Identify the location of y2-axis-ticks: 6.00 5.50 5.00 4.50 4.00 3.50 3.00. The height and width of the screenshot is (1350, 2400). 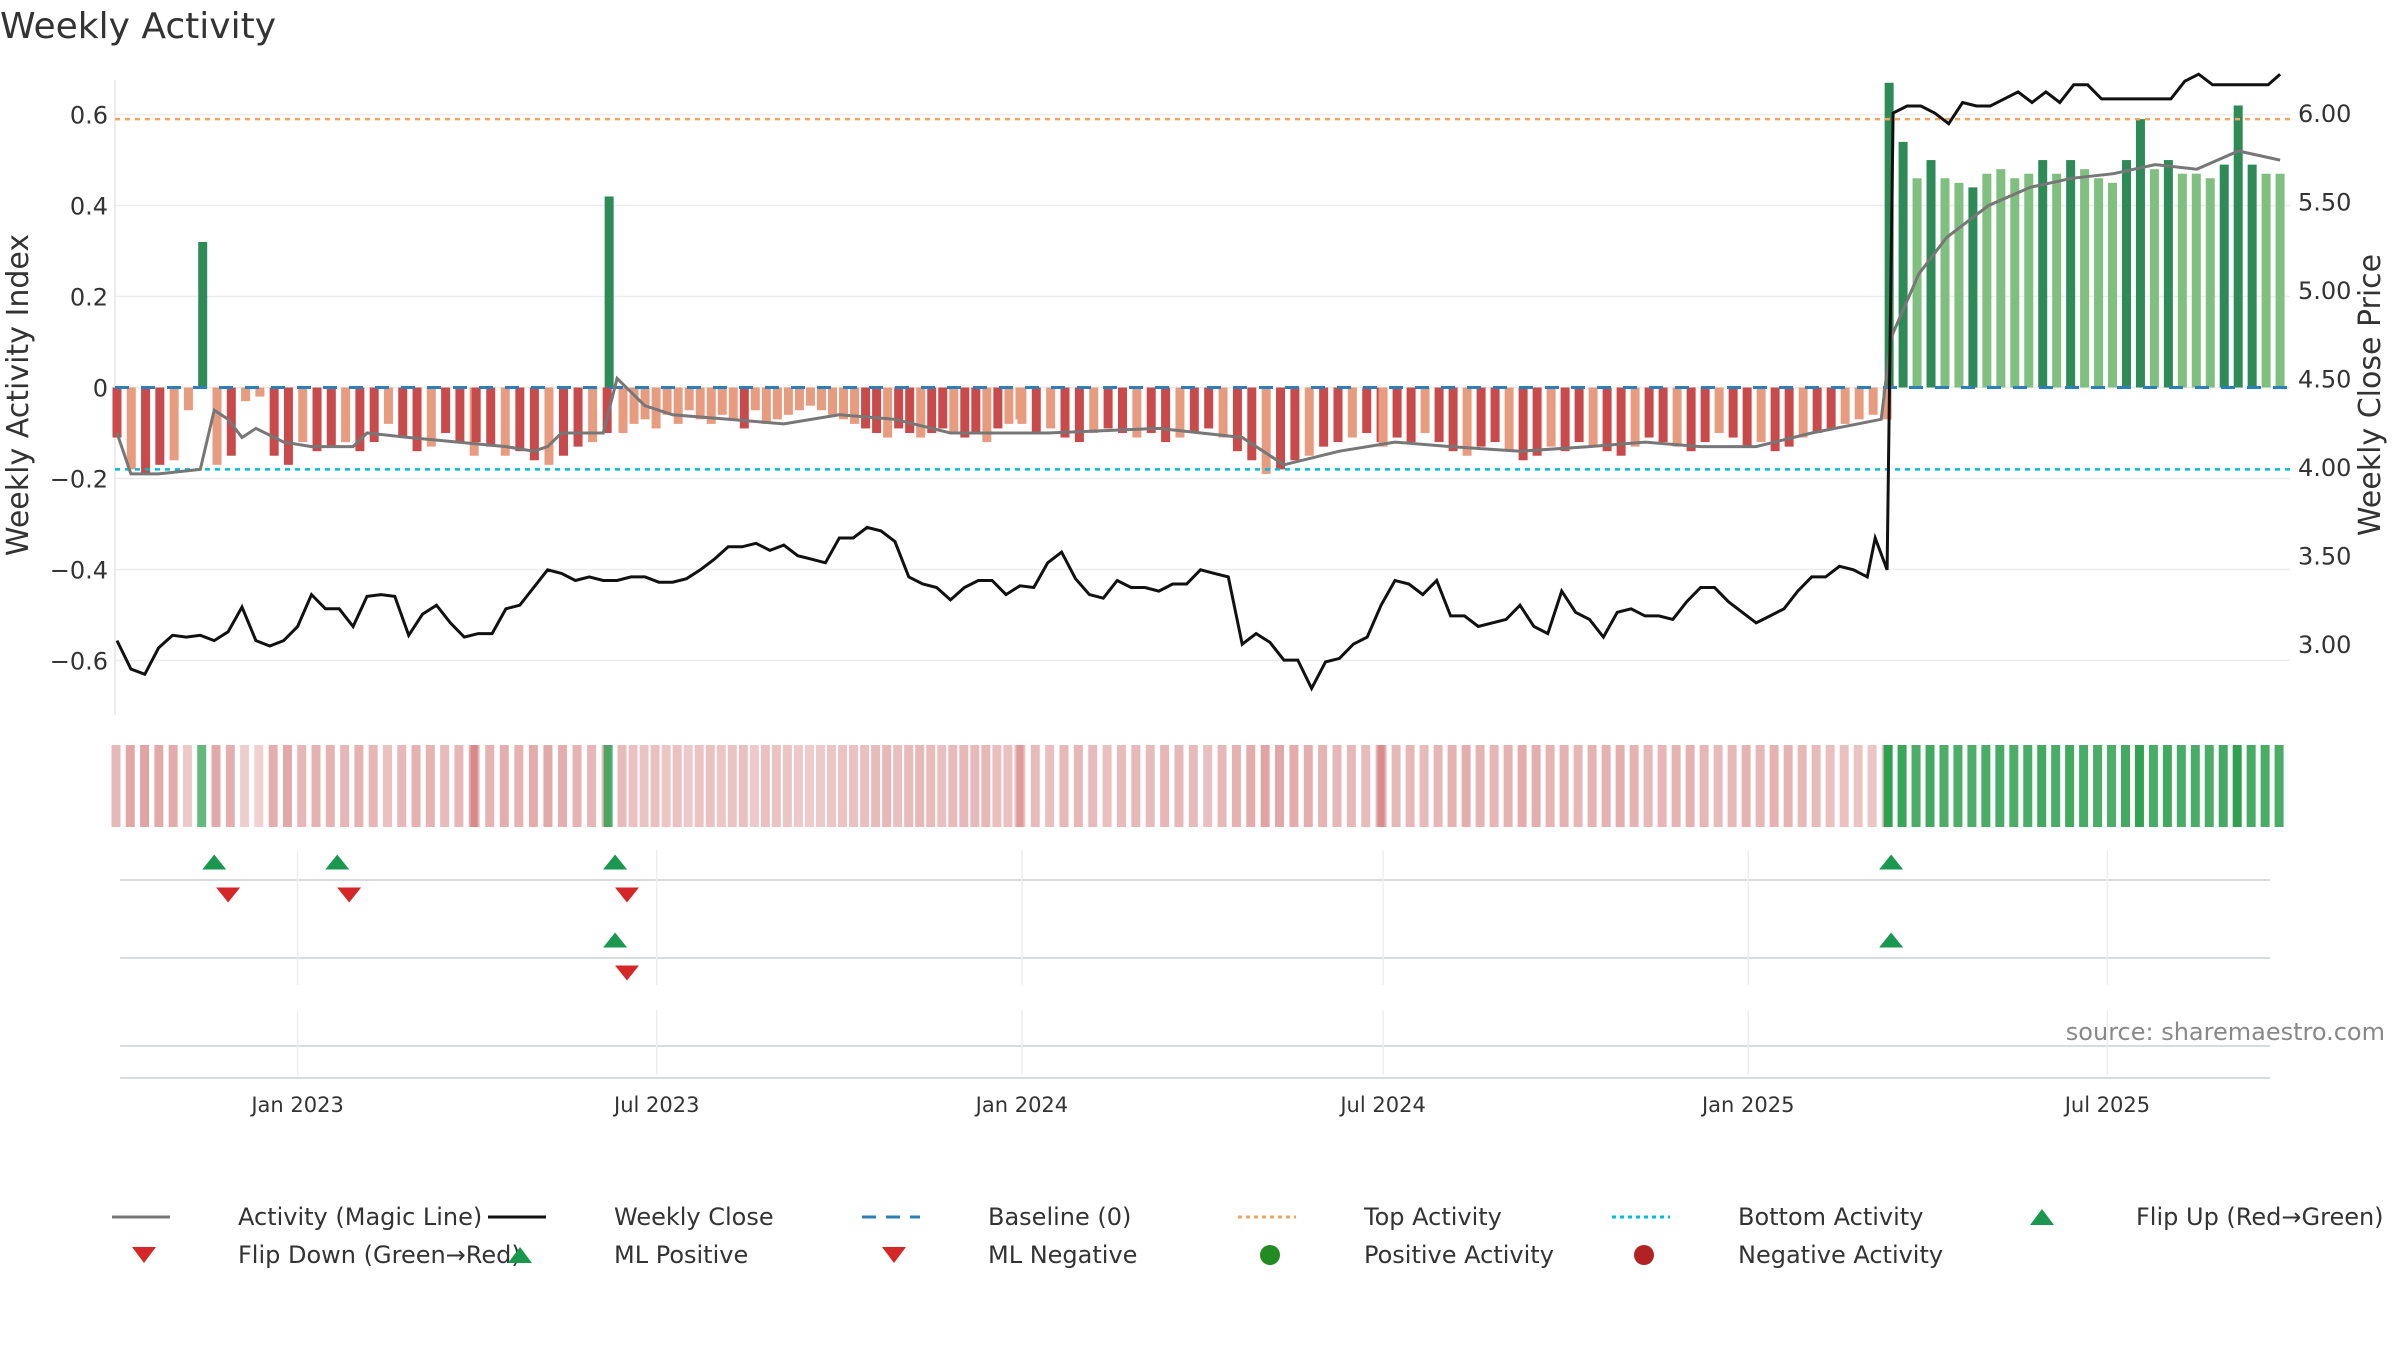
(2324, 379).